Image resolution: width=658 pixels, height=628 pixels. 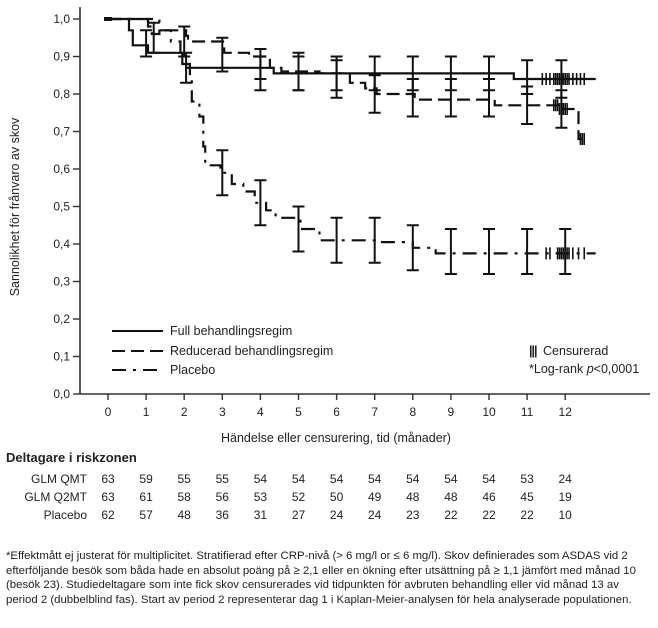 What do you see at coordinates (108, 19) in the screenshot?
I see `censor-mark-start` at bounding box center [108, 19].